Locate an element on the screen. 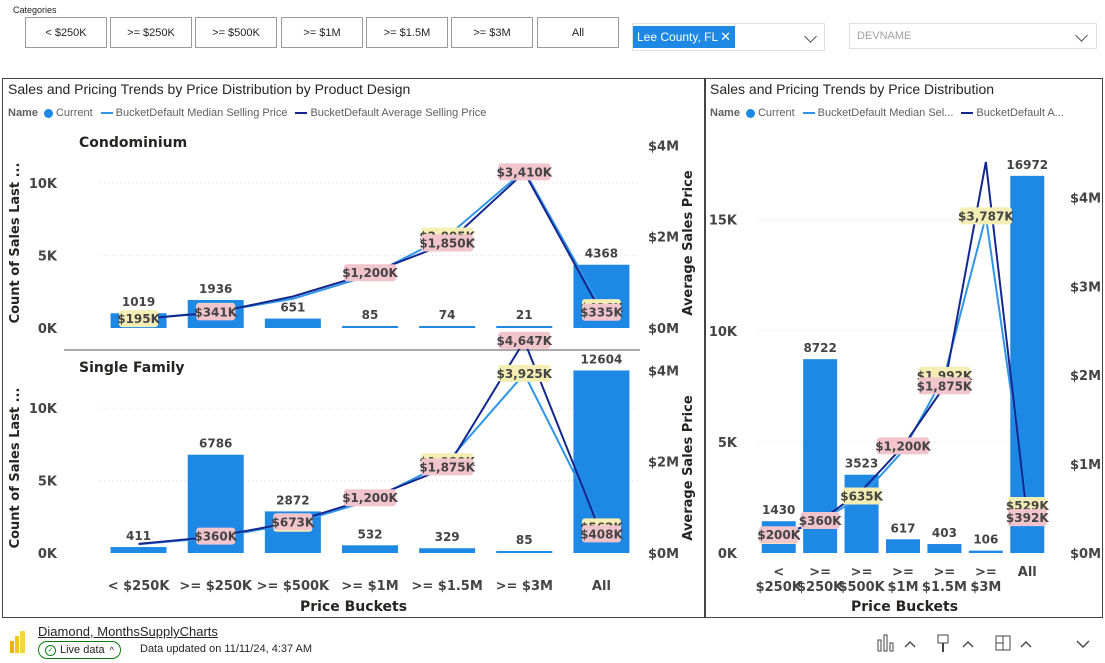  paint-brush-icon is located at coordinates (943, 643).